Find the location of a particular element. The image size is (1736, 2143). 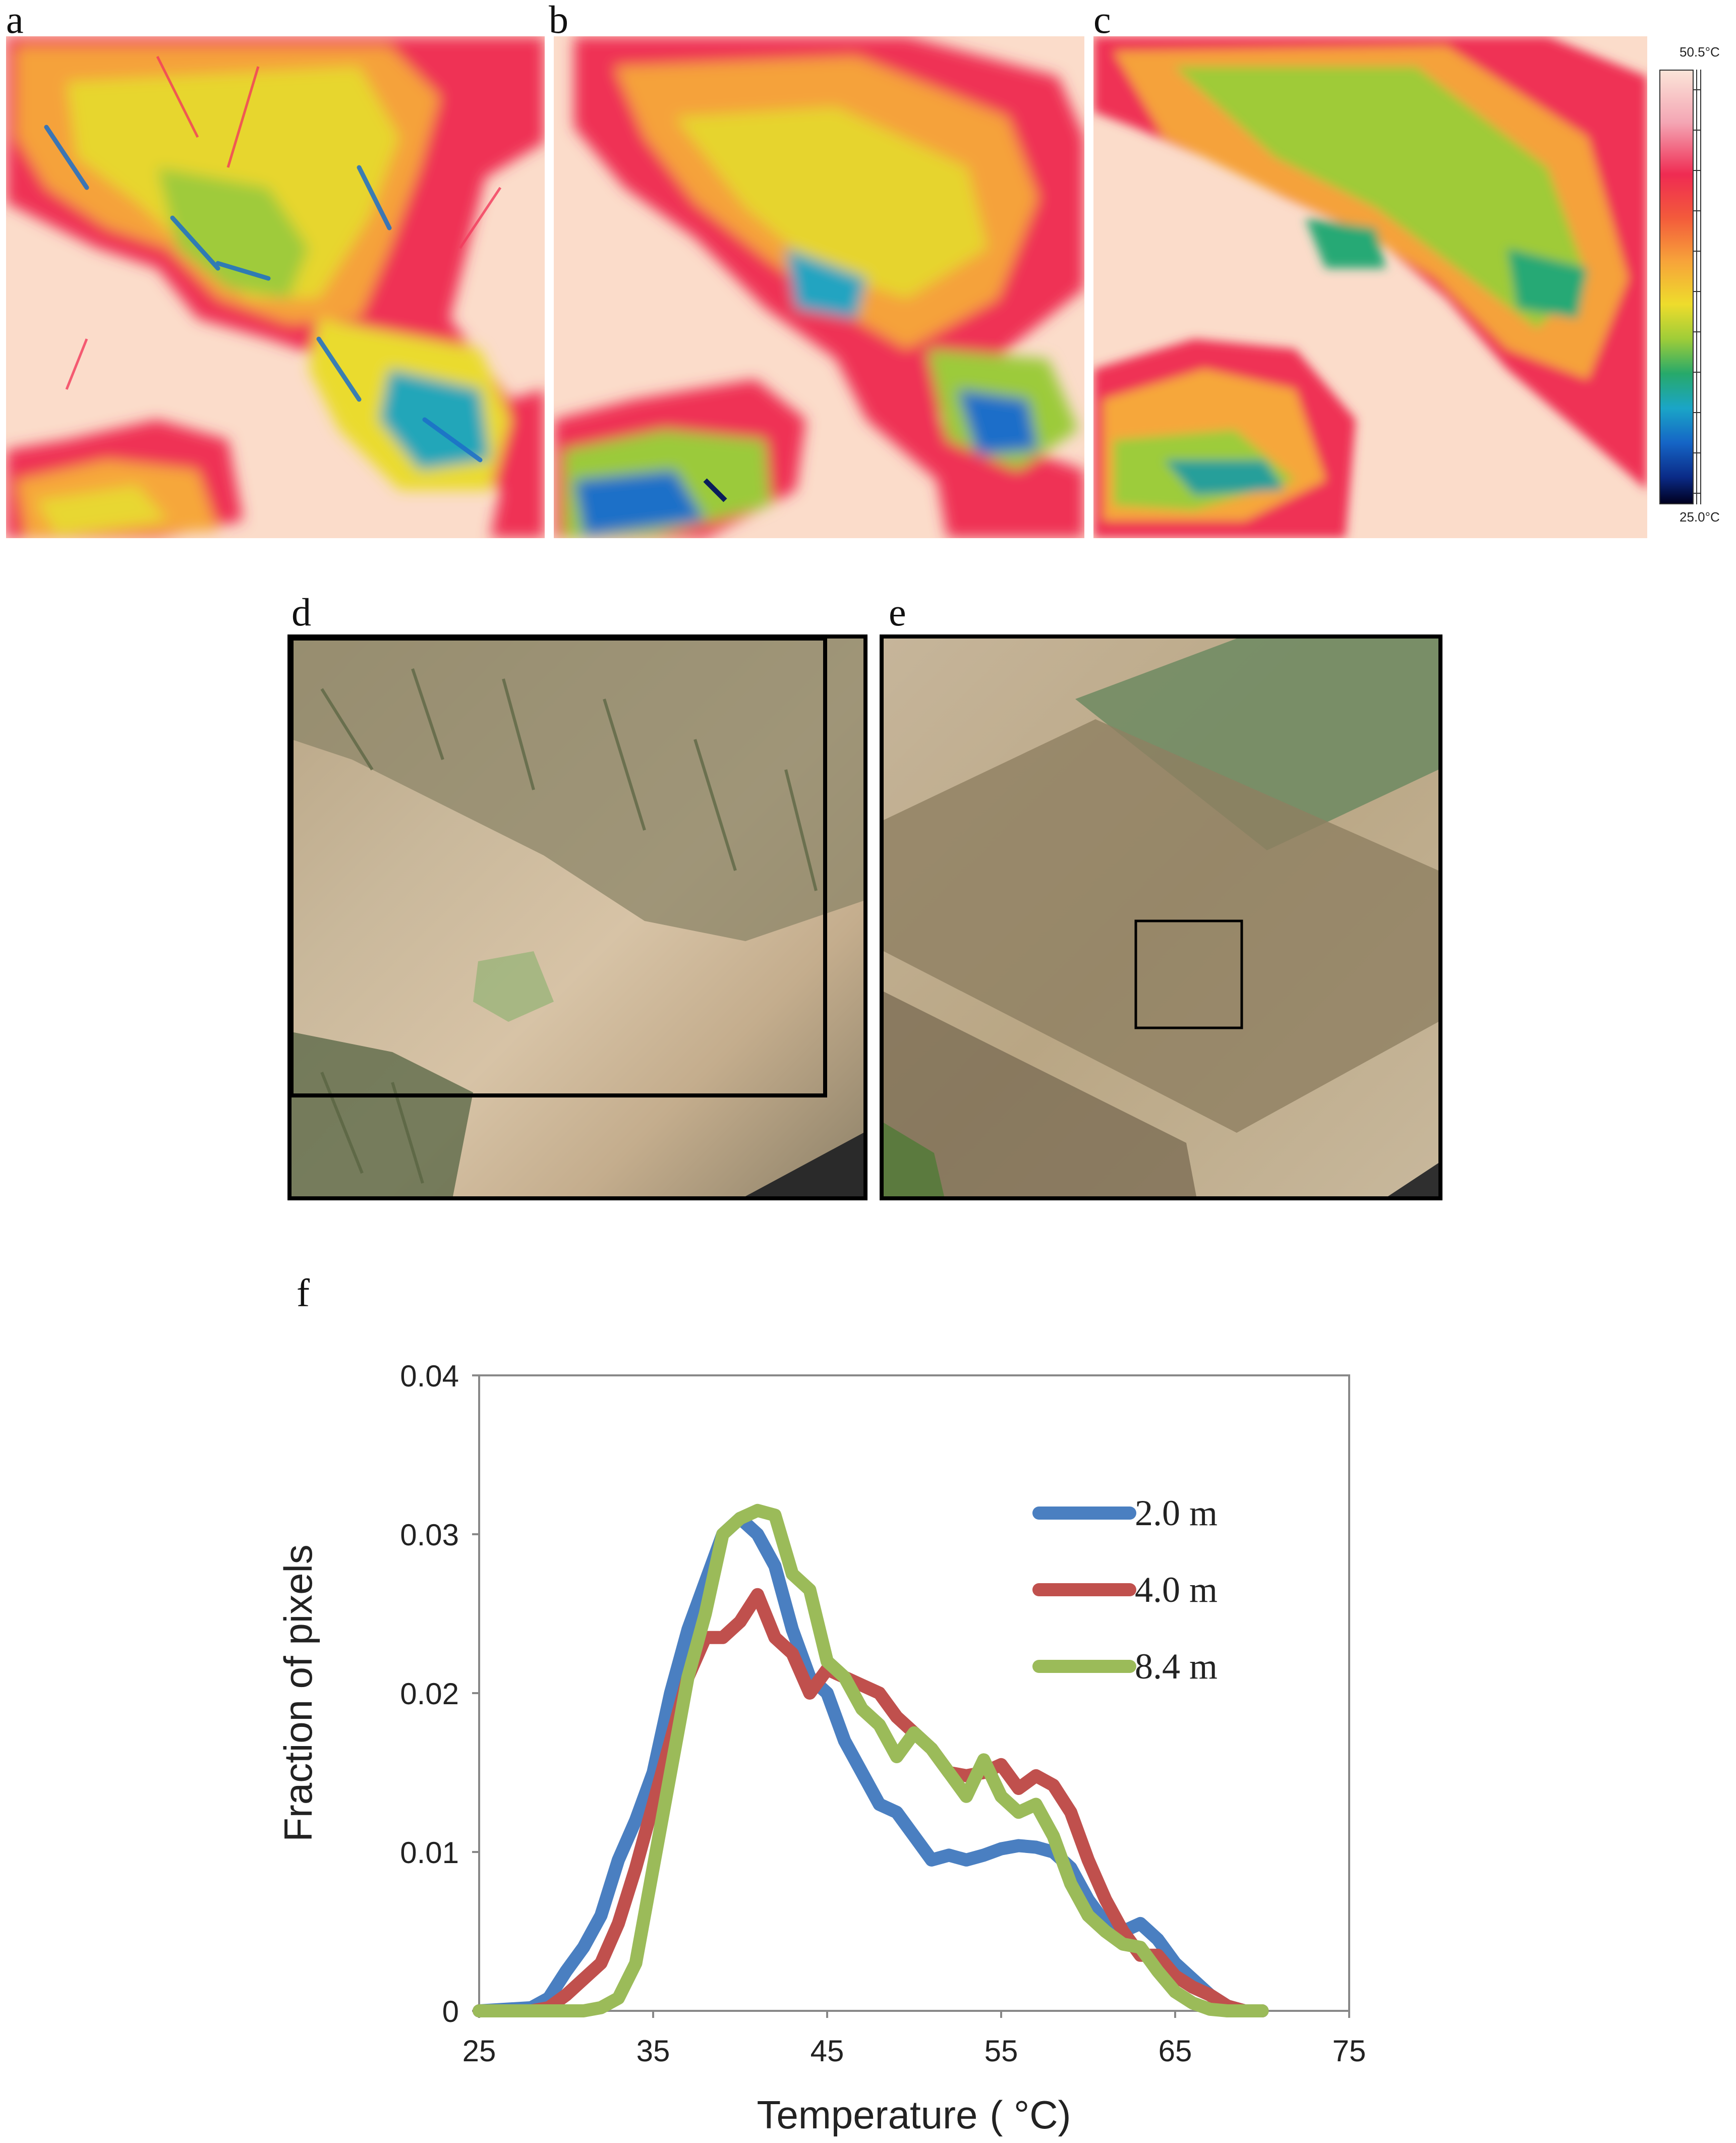

x-tick-label: 65 is located at coordinates (1175, 2051).